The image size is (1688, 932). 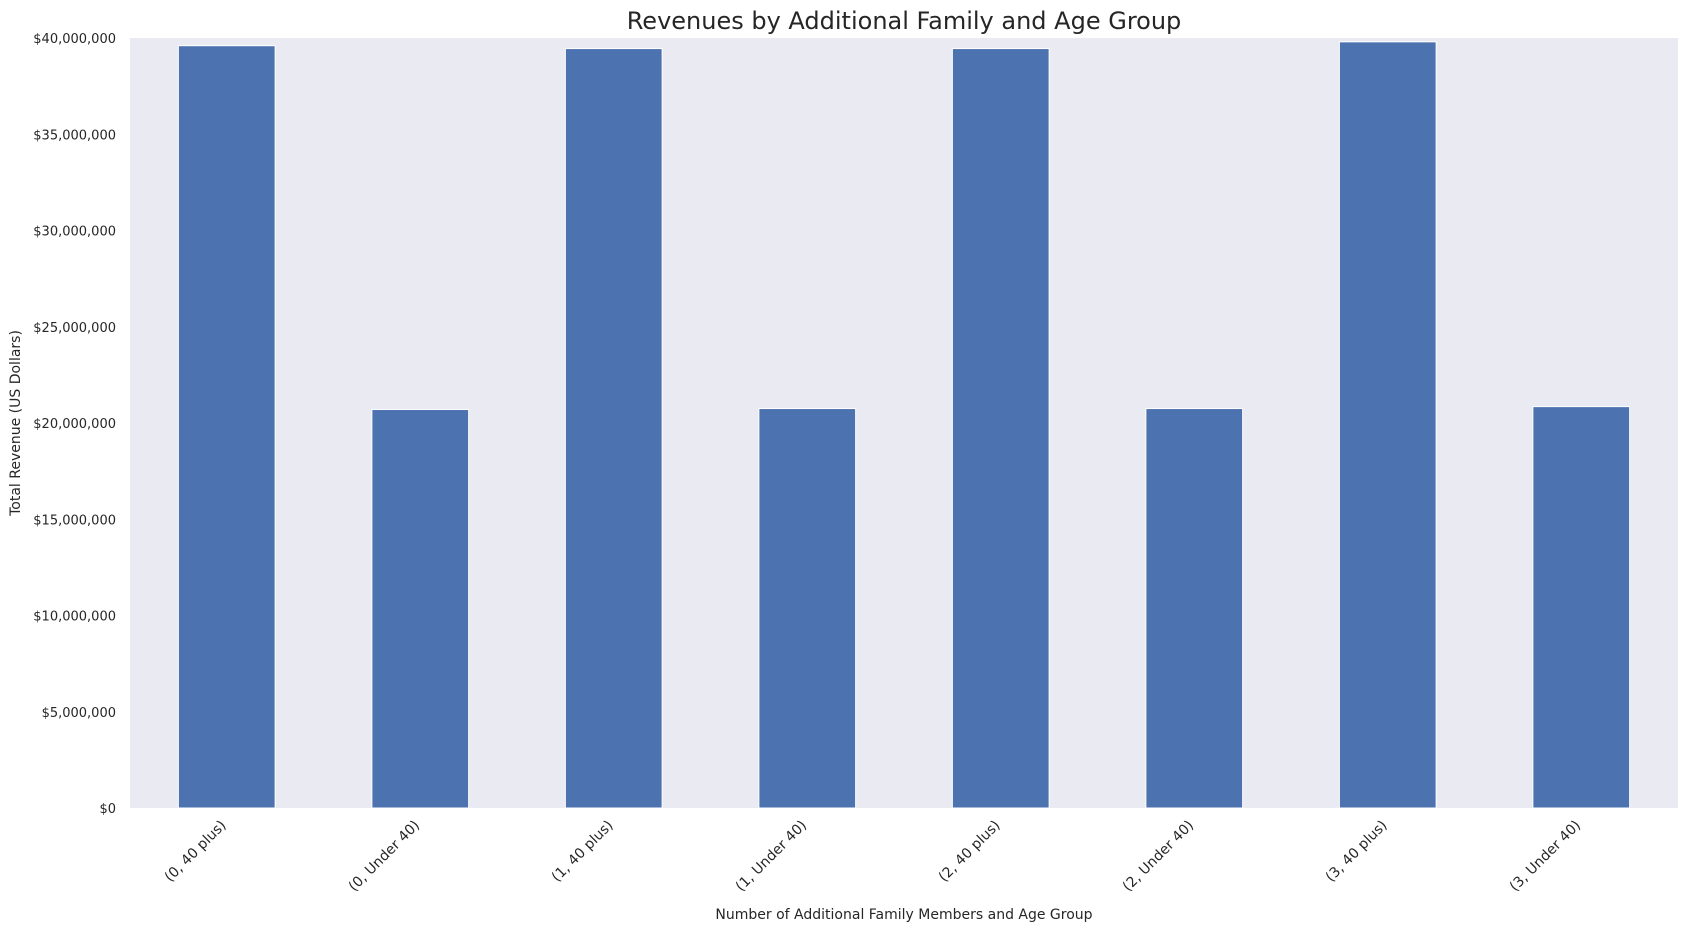 What do you see at coordinates (74, 520) in the screenshot?
I see `y-tick-label: $15,000,000` at bounding box center [74, 520].